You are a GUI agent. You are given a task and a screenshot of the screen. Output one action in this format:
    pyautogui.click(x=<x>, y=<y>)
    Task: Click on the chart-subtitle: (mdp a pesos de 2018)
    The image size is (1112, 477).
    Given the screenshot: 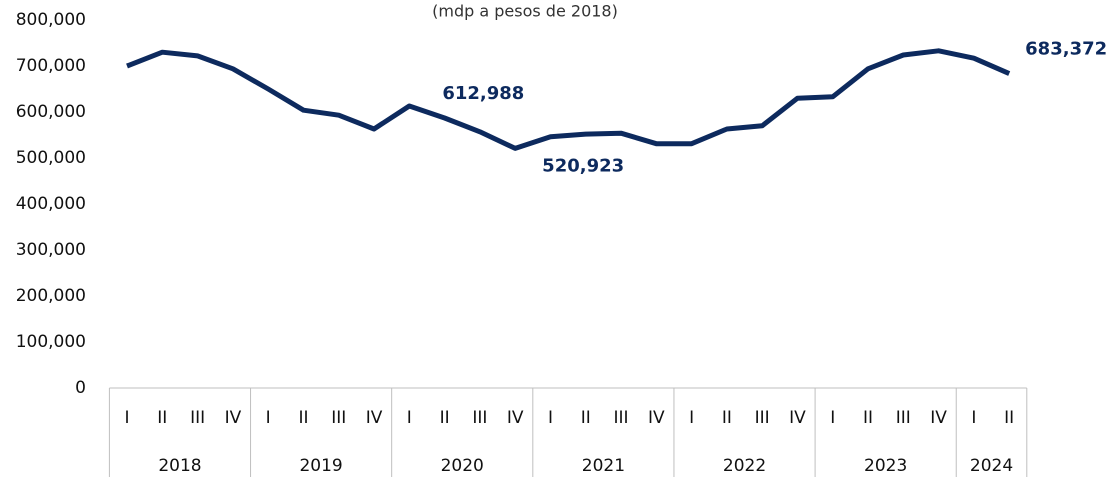 What is the action you would take?
    pyautogui.click(x=525, y=11)
    